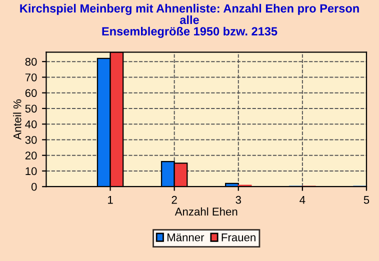  I want to click on y-tick-label: 50, so click(31, 108).